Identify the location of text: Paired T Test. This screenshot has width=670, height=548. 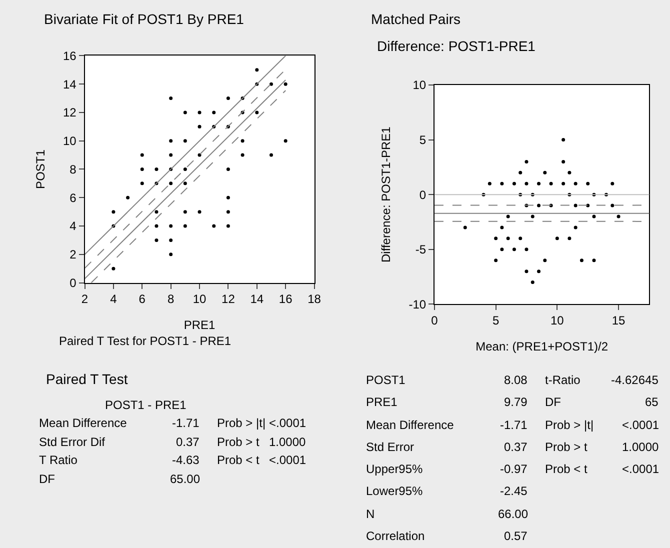
(87, 379).